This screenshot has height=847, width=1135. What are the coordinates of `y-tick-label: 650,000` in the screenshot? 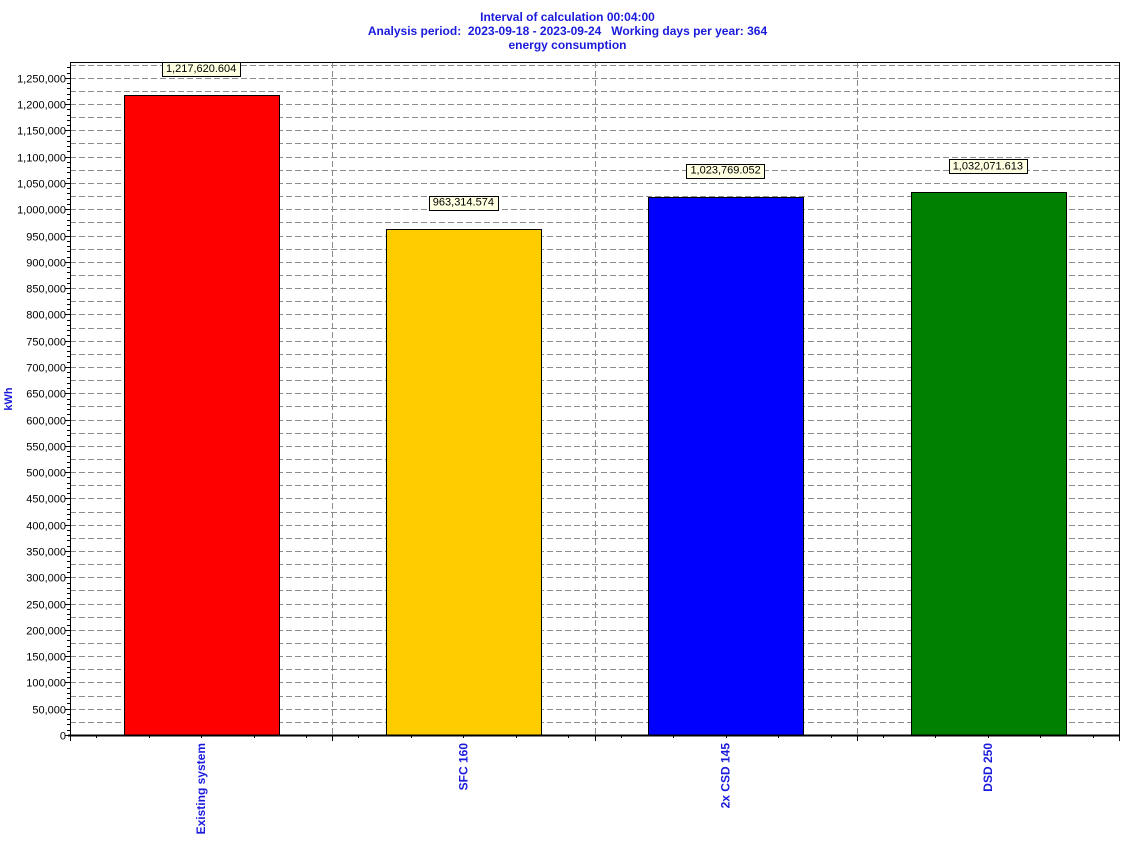 It's located at (46, 395).